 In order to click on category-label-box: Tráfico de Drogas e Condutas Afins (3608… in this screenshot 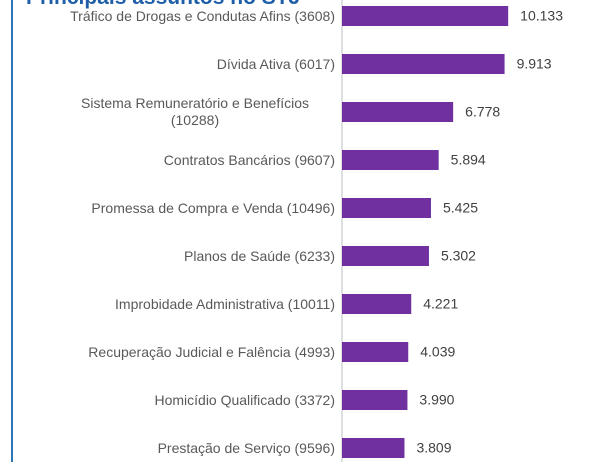, I will do `click(170, 20)`.